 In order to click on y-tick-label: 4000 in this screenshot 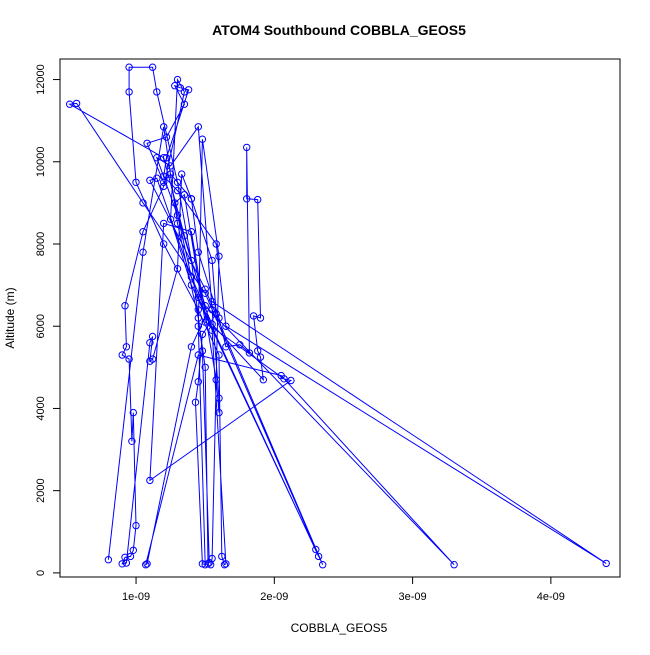, I will do `click(41, 408)`.